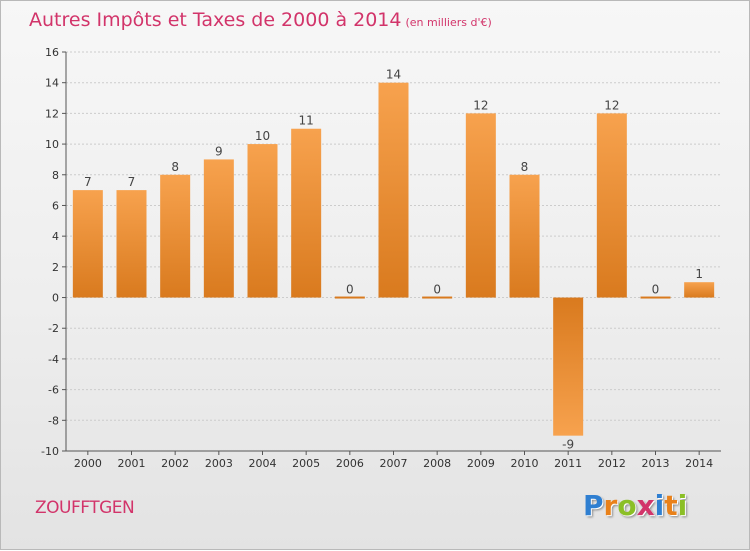 The height and width of the screenshot is (551, 750). I want to click on x-tick-label: 2008, so click(437, 463).